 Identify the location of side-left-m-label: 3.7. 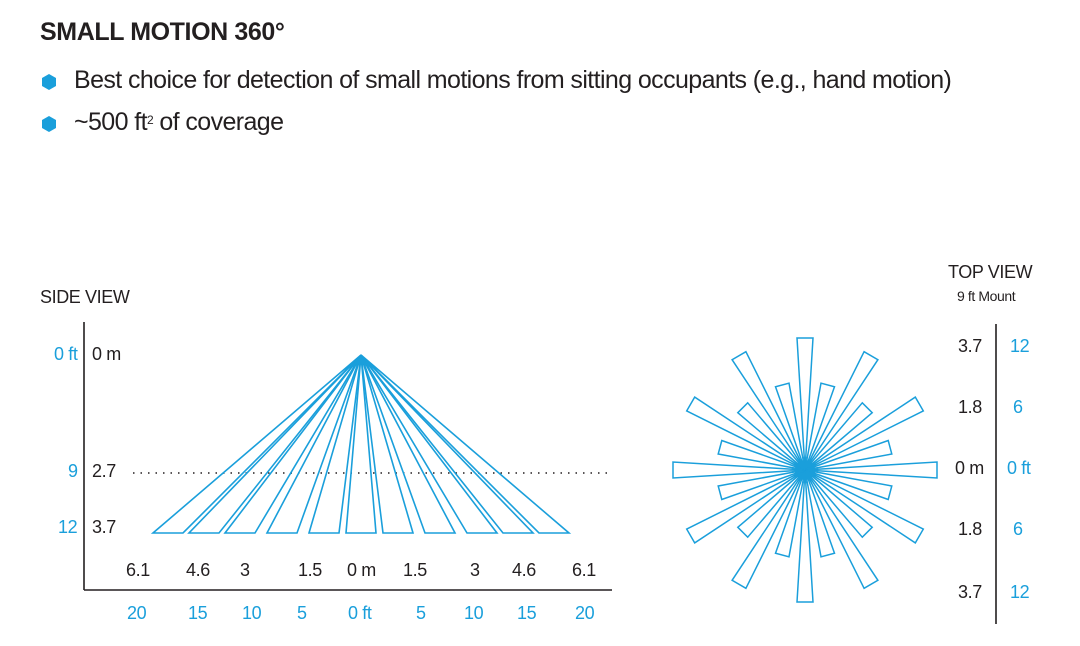
(104, 527).